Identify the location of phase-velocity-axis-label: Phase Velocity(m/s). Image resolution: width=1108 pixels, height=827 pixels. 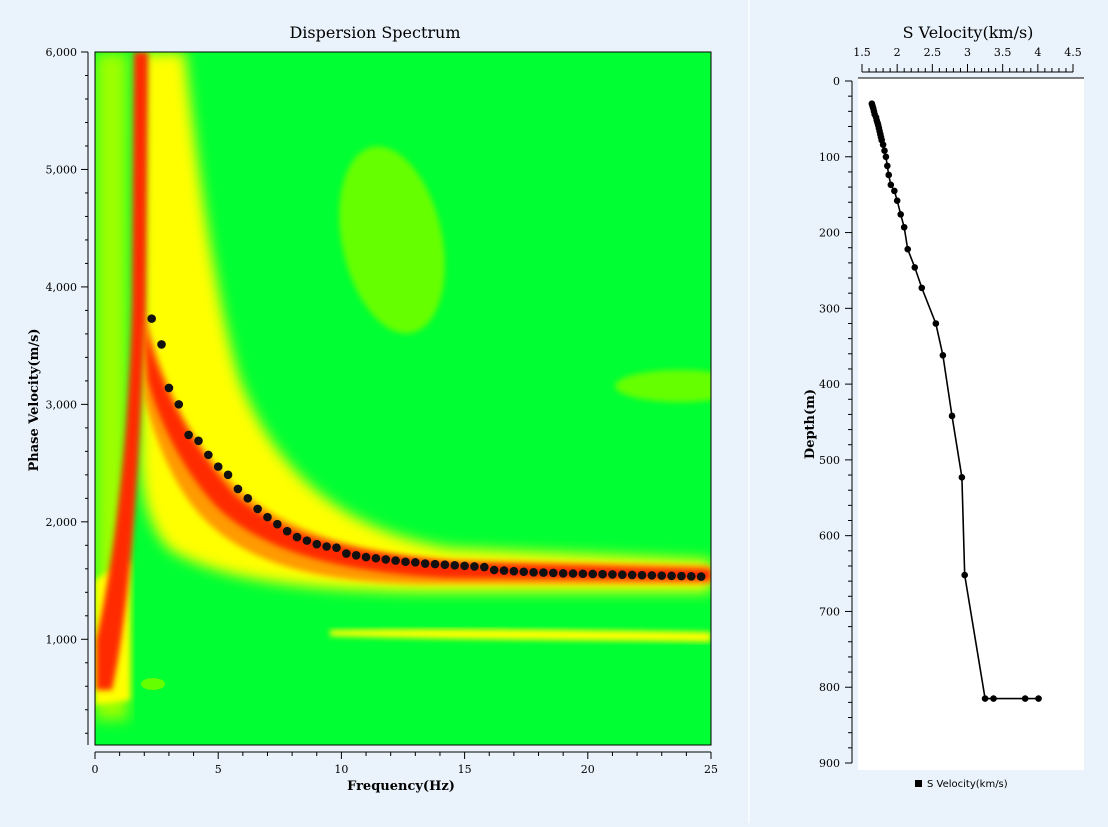
(34, 399).